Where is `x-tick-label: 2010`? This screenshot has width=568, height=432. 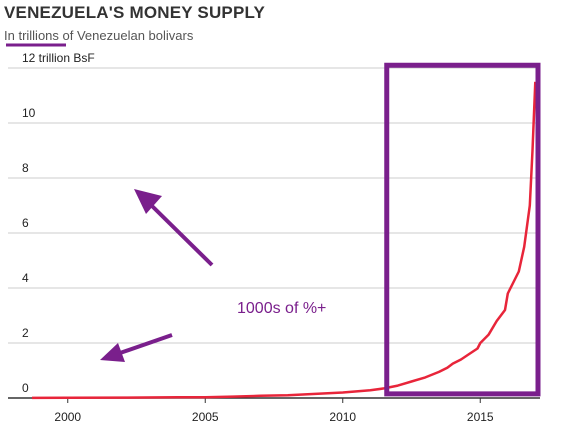
x-tick-label: 2010 is located at coordinates (343, 417).